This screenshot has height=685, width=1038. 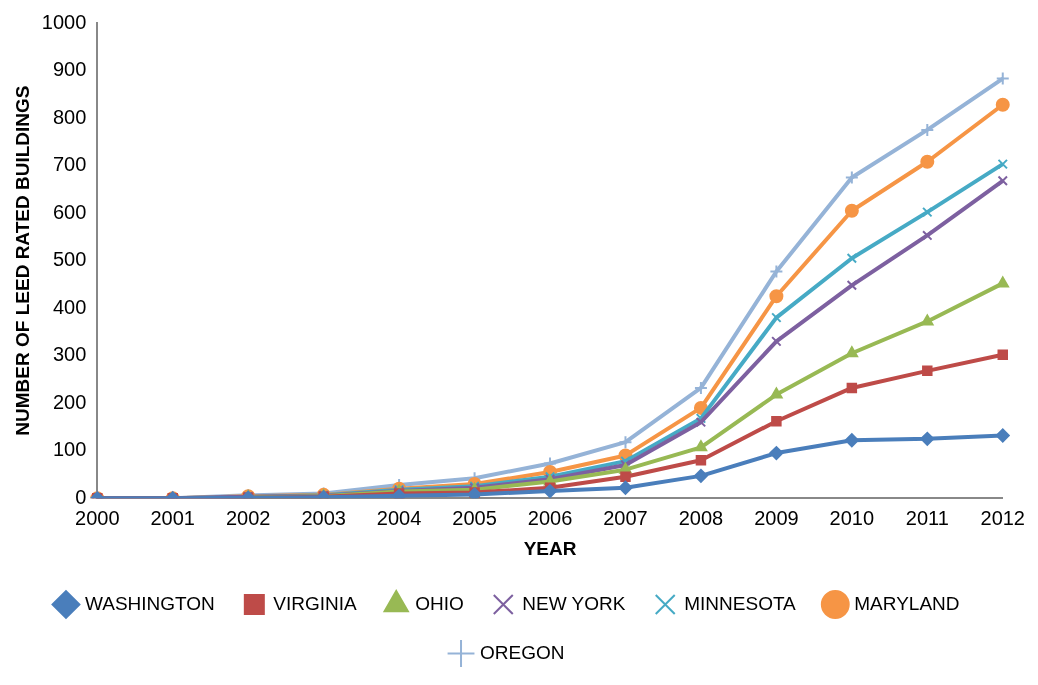 What do you see at coordinates (550, 517) in the screenshot?
I see `x-tick-label: 2006` at bounding box center [550, 517].